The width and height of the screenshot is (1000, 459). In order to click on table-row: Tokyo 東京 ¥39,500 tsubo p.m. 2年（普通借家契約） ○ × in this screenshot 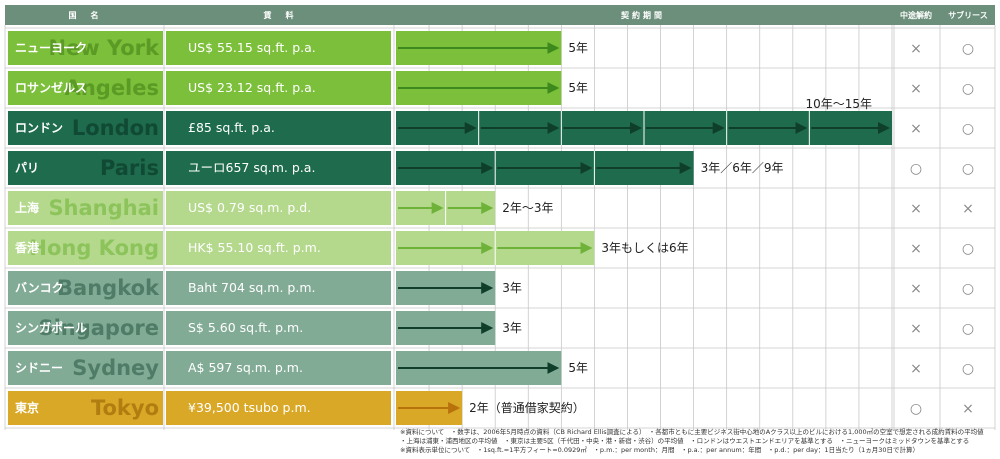, I will do `click(491, 408)`.